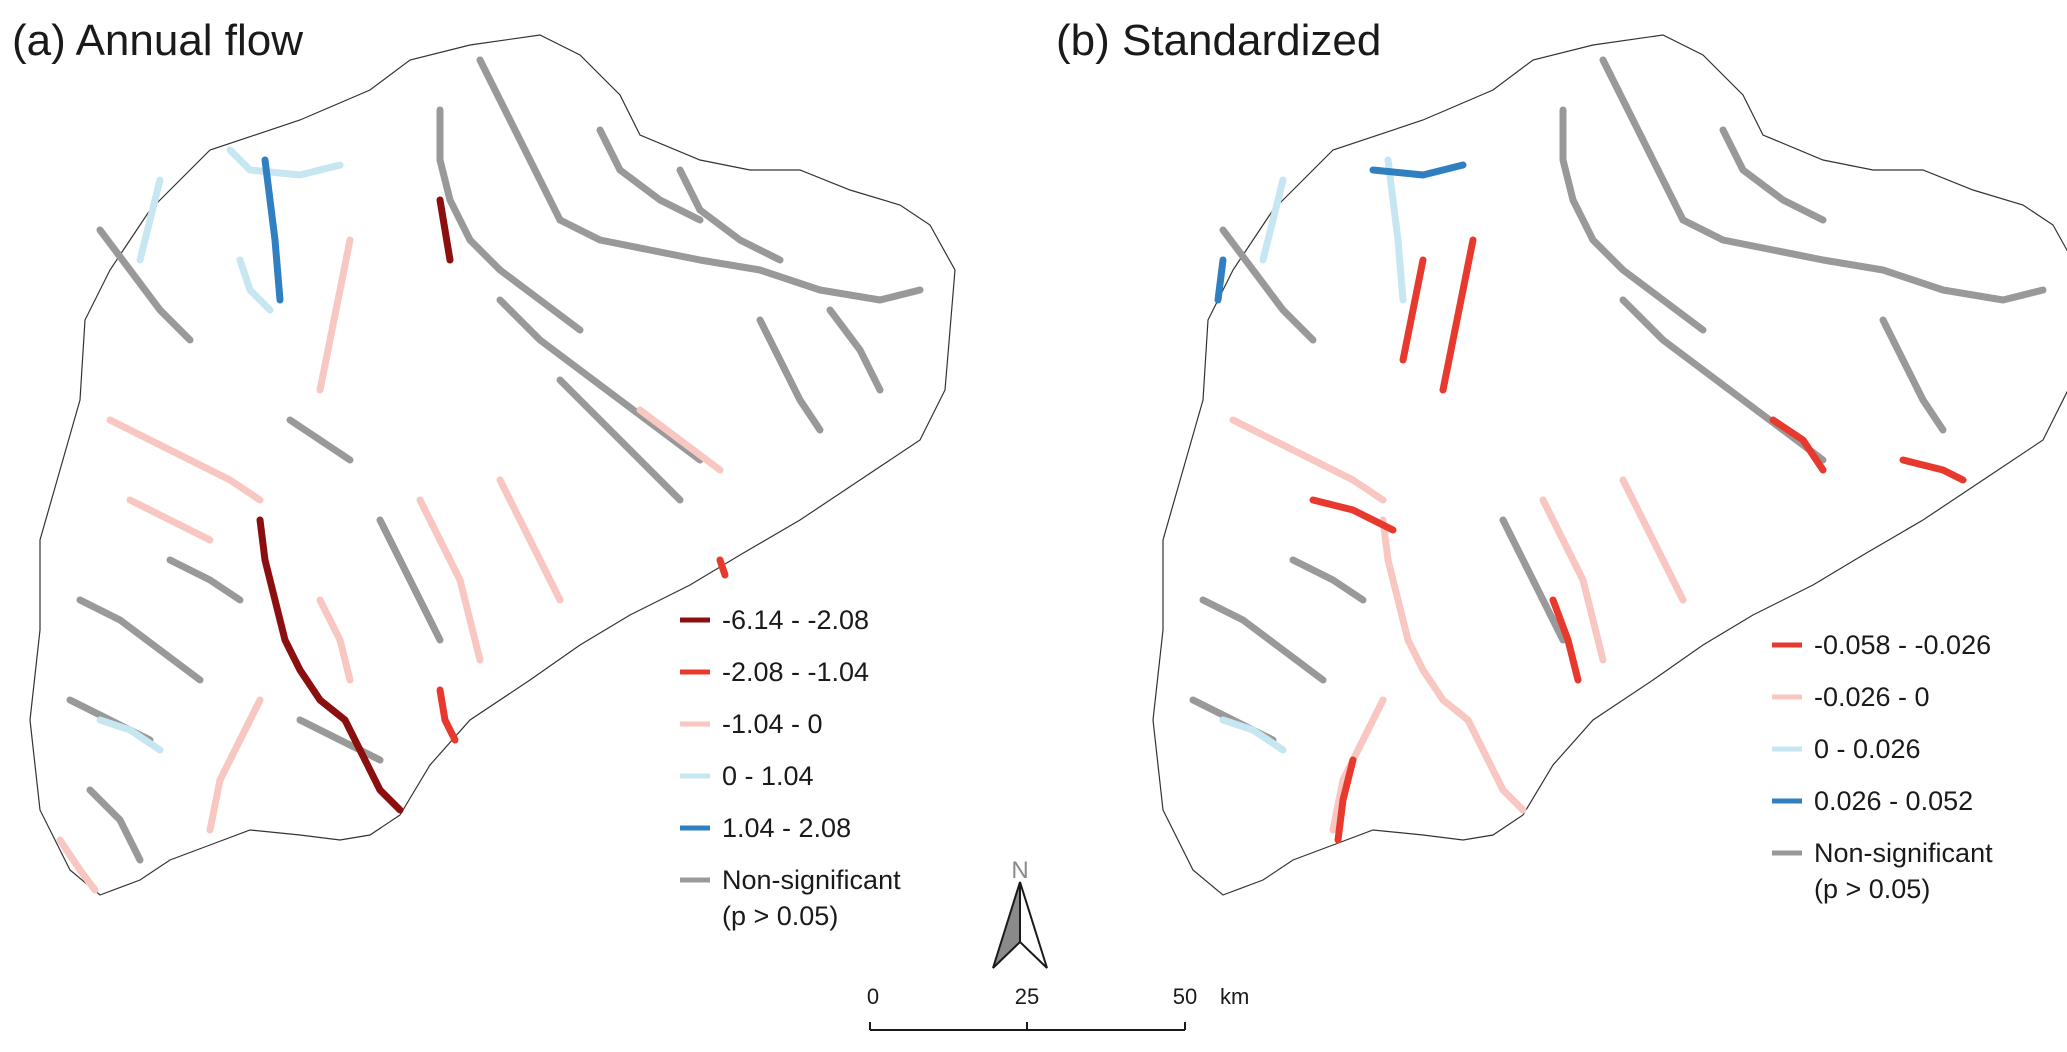 This screenshot has height=1052, width=2067. I want to click on legend-label: -0.026 - 0, so click(1872, 697).